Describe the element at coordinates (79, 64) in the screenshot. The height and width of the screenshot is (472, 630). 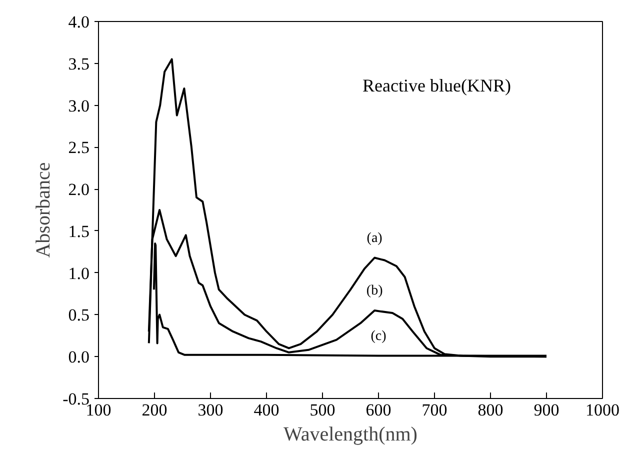
I see `y-tick-label: 3.5` at that location.